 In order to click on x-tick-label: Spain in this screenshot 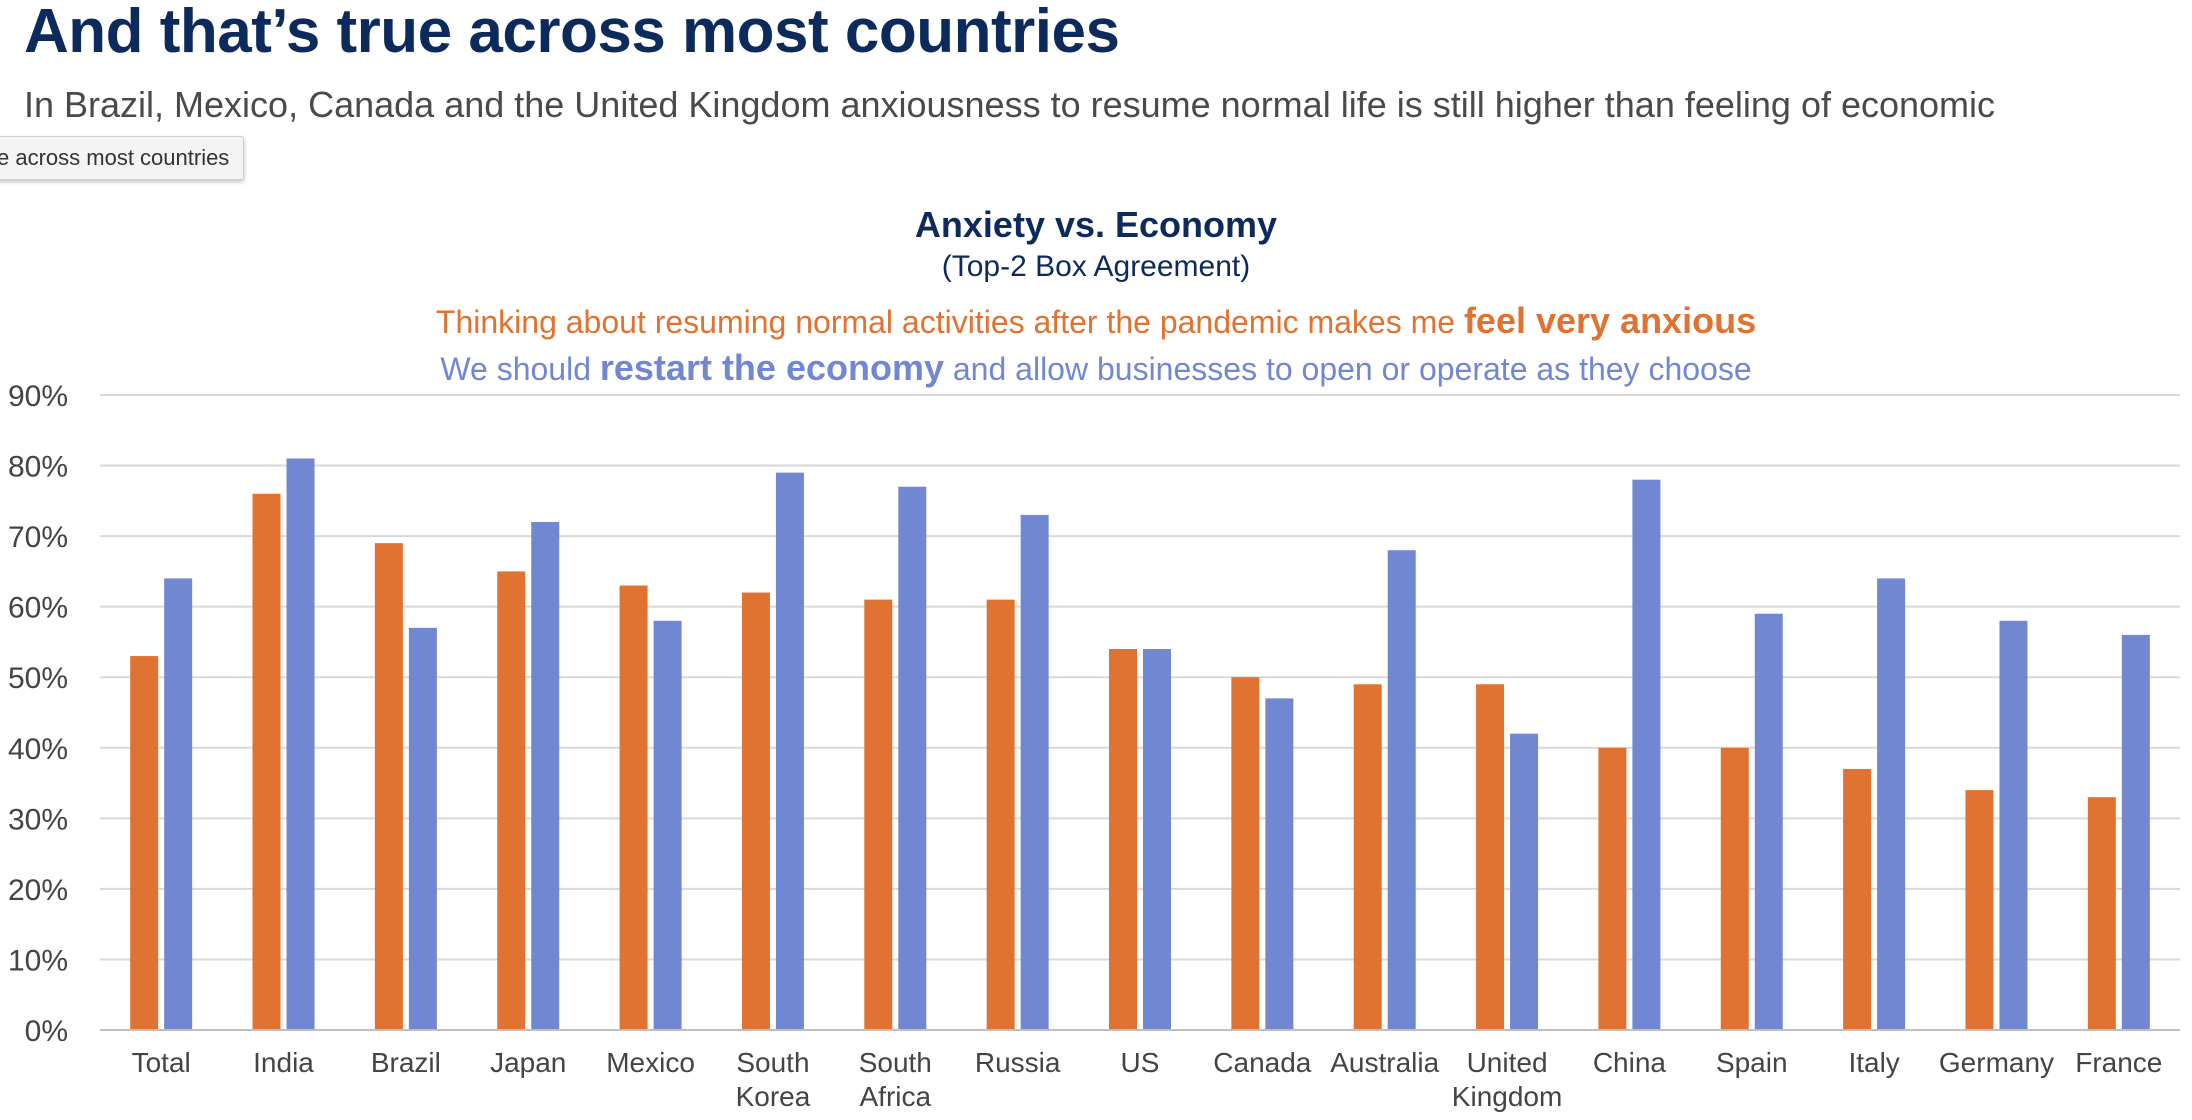, I will do `click(1752, 1062)`.